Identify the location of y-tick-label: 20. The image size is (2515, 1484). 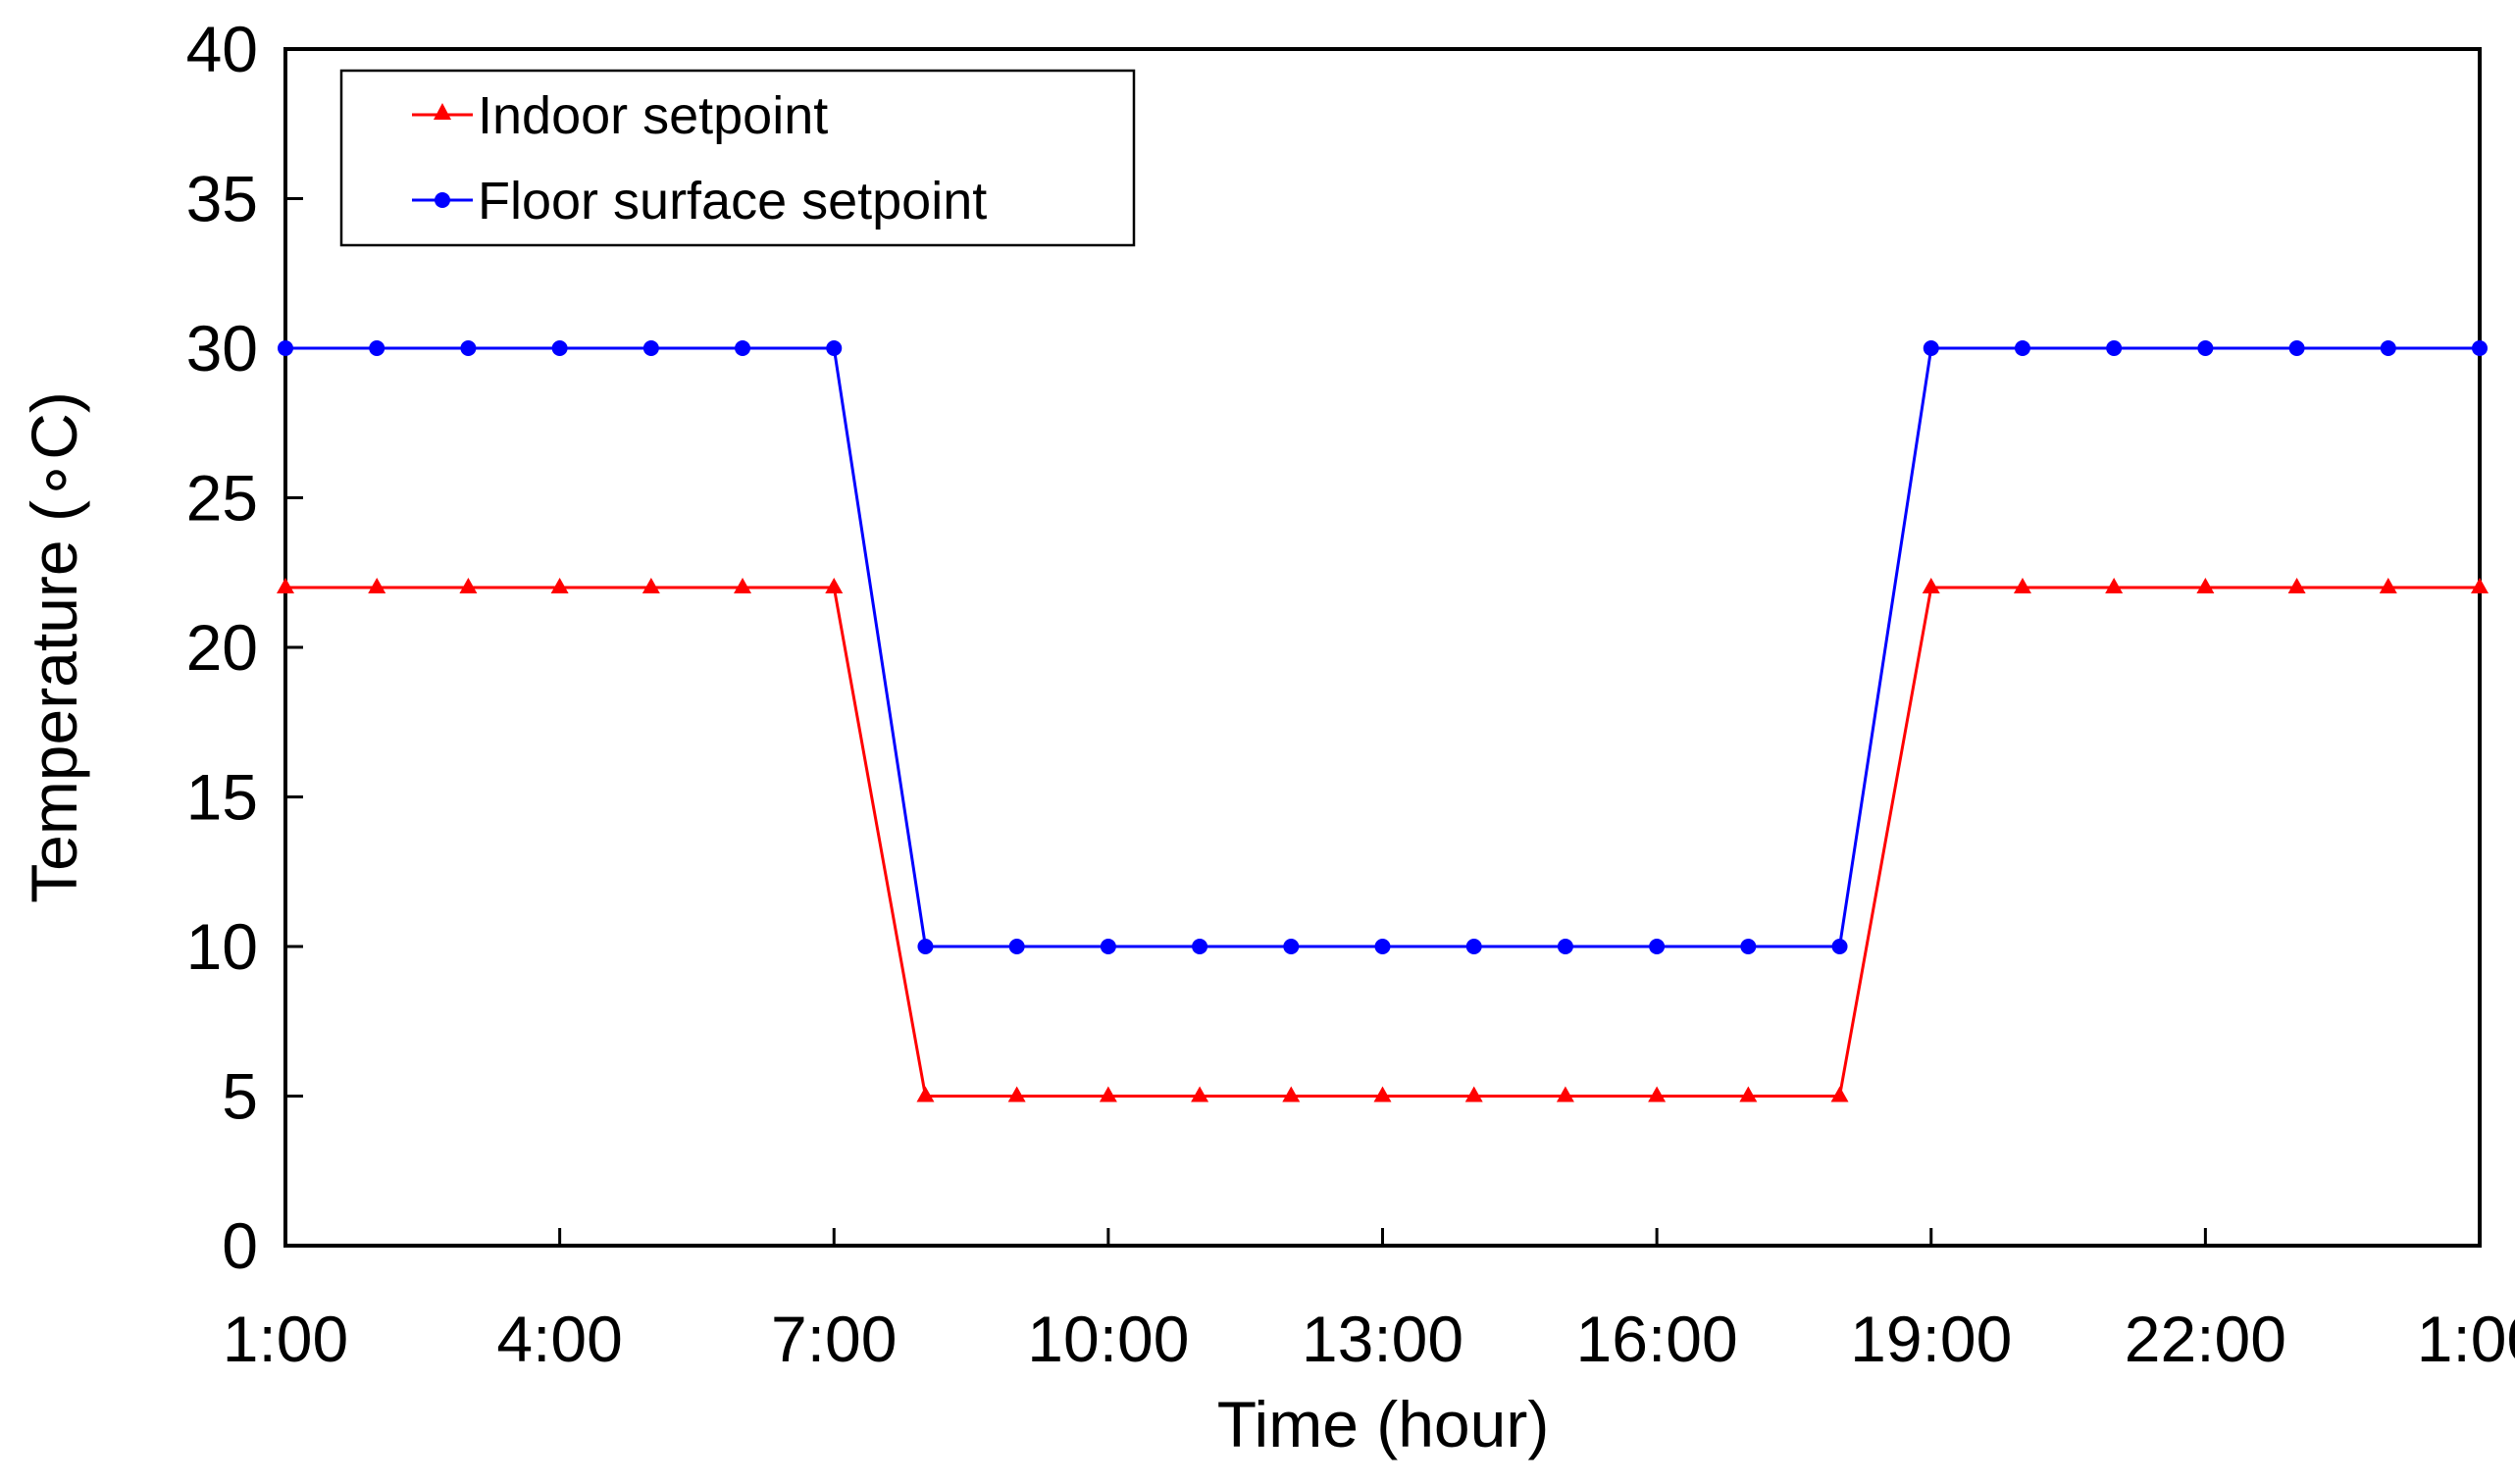
(222, 648).